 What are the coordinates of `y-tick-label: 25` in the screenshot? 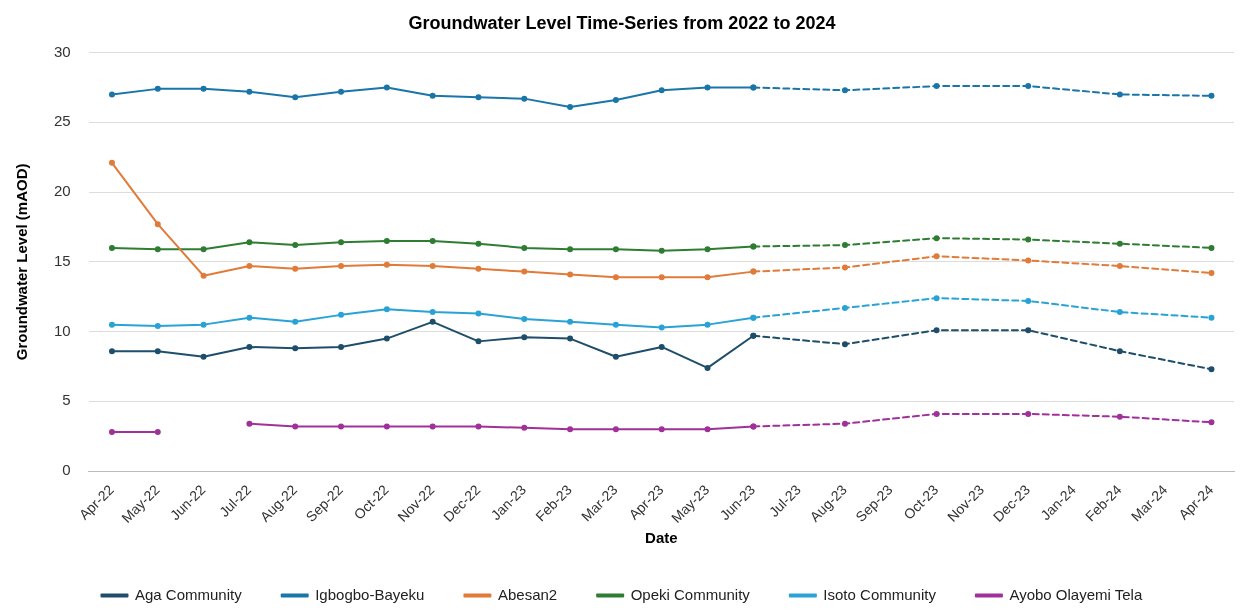 It's located at (62, 121).